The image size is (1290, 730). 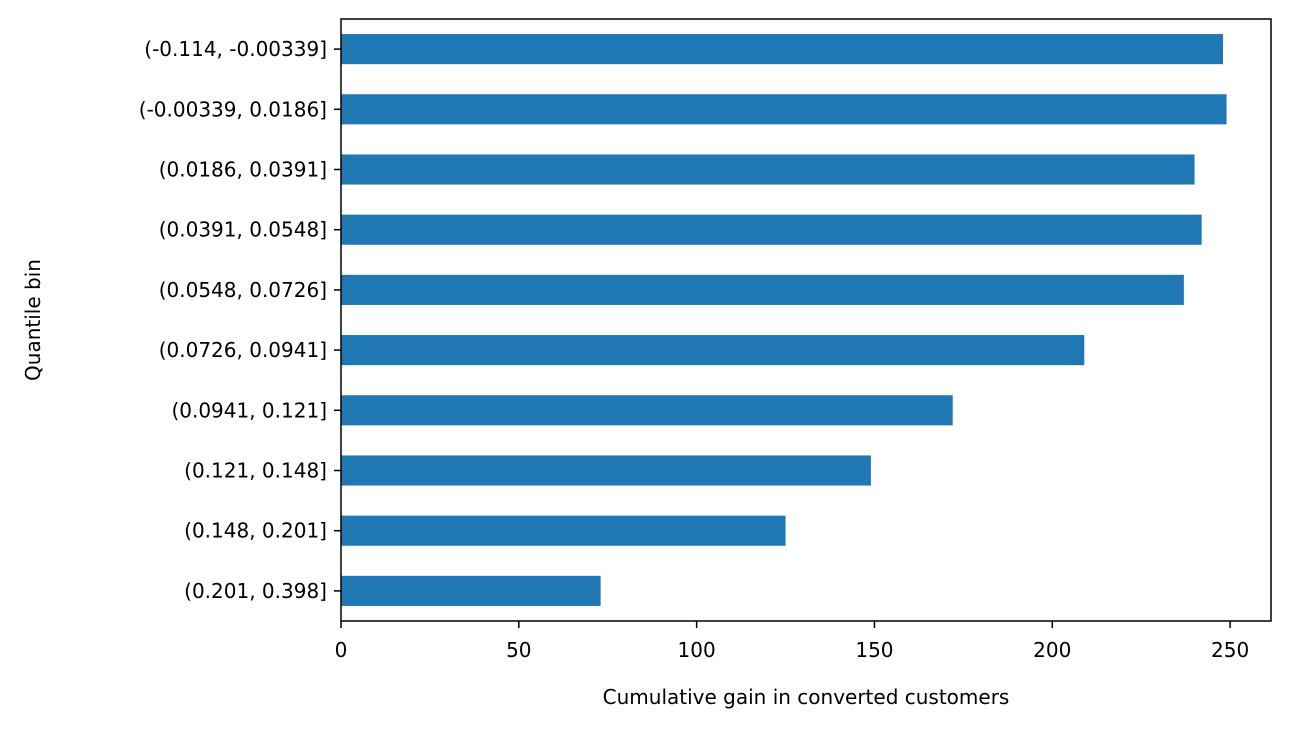 I want to click on y-tick-label: (0.148, 0.201], so click(x=255, y=531).